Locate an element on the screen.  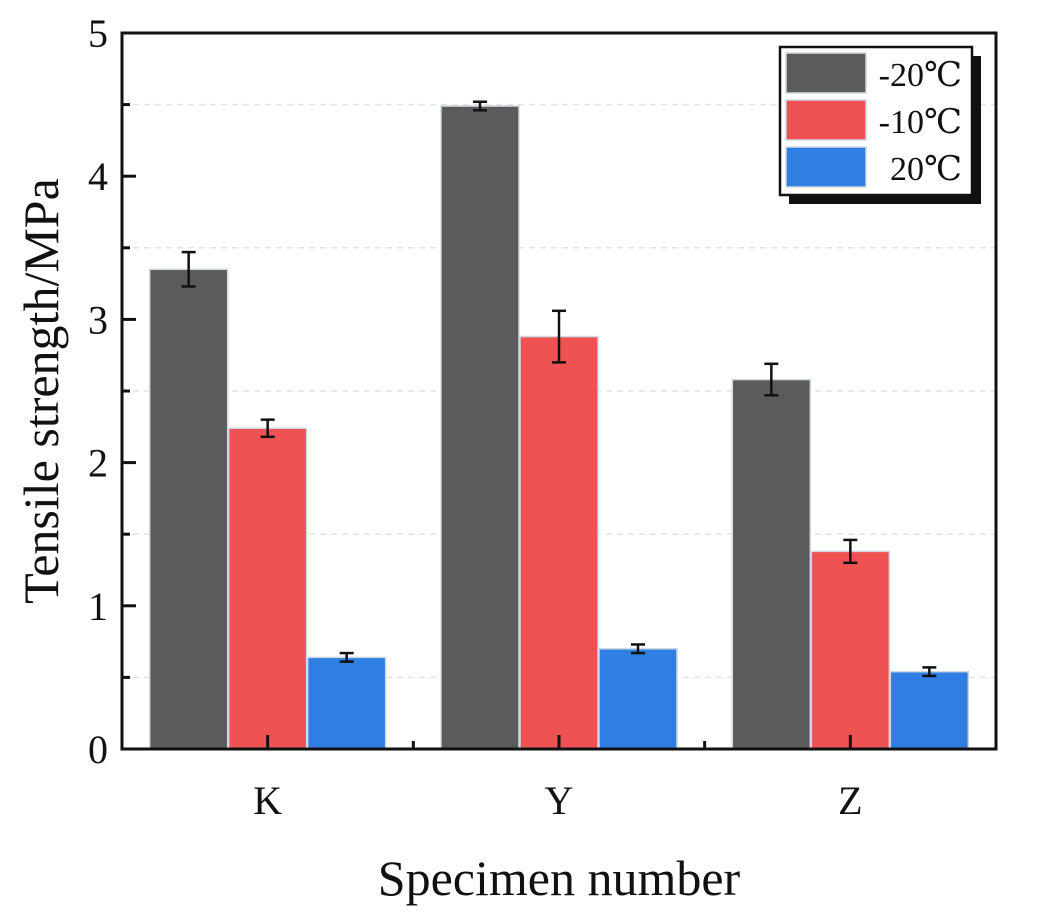
y-tick-label: 0 is located at coordinates (98, 749).